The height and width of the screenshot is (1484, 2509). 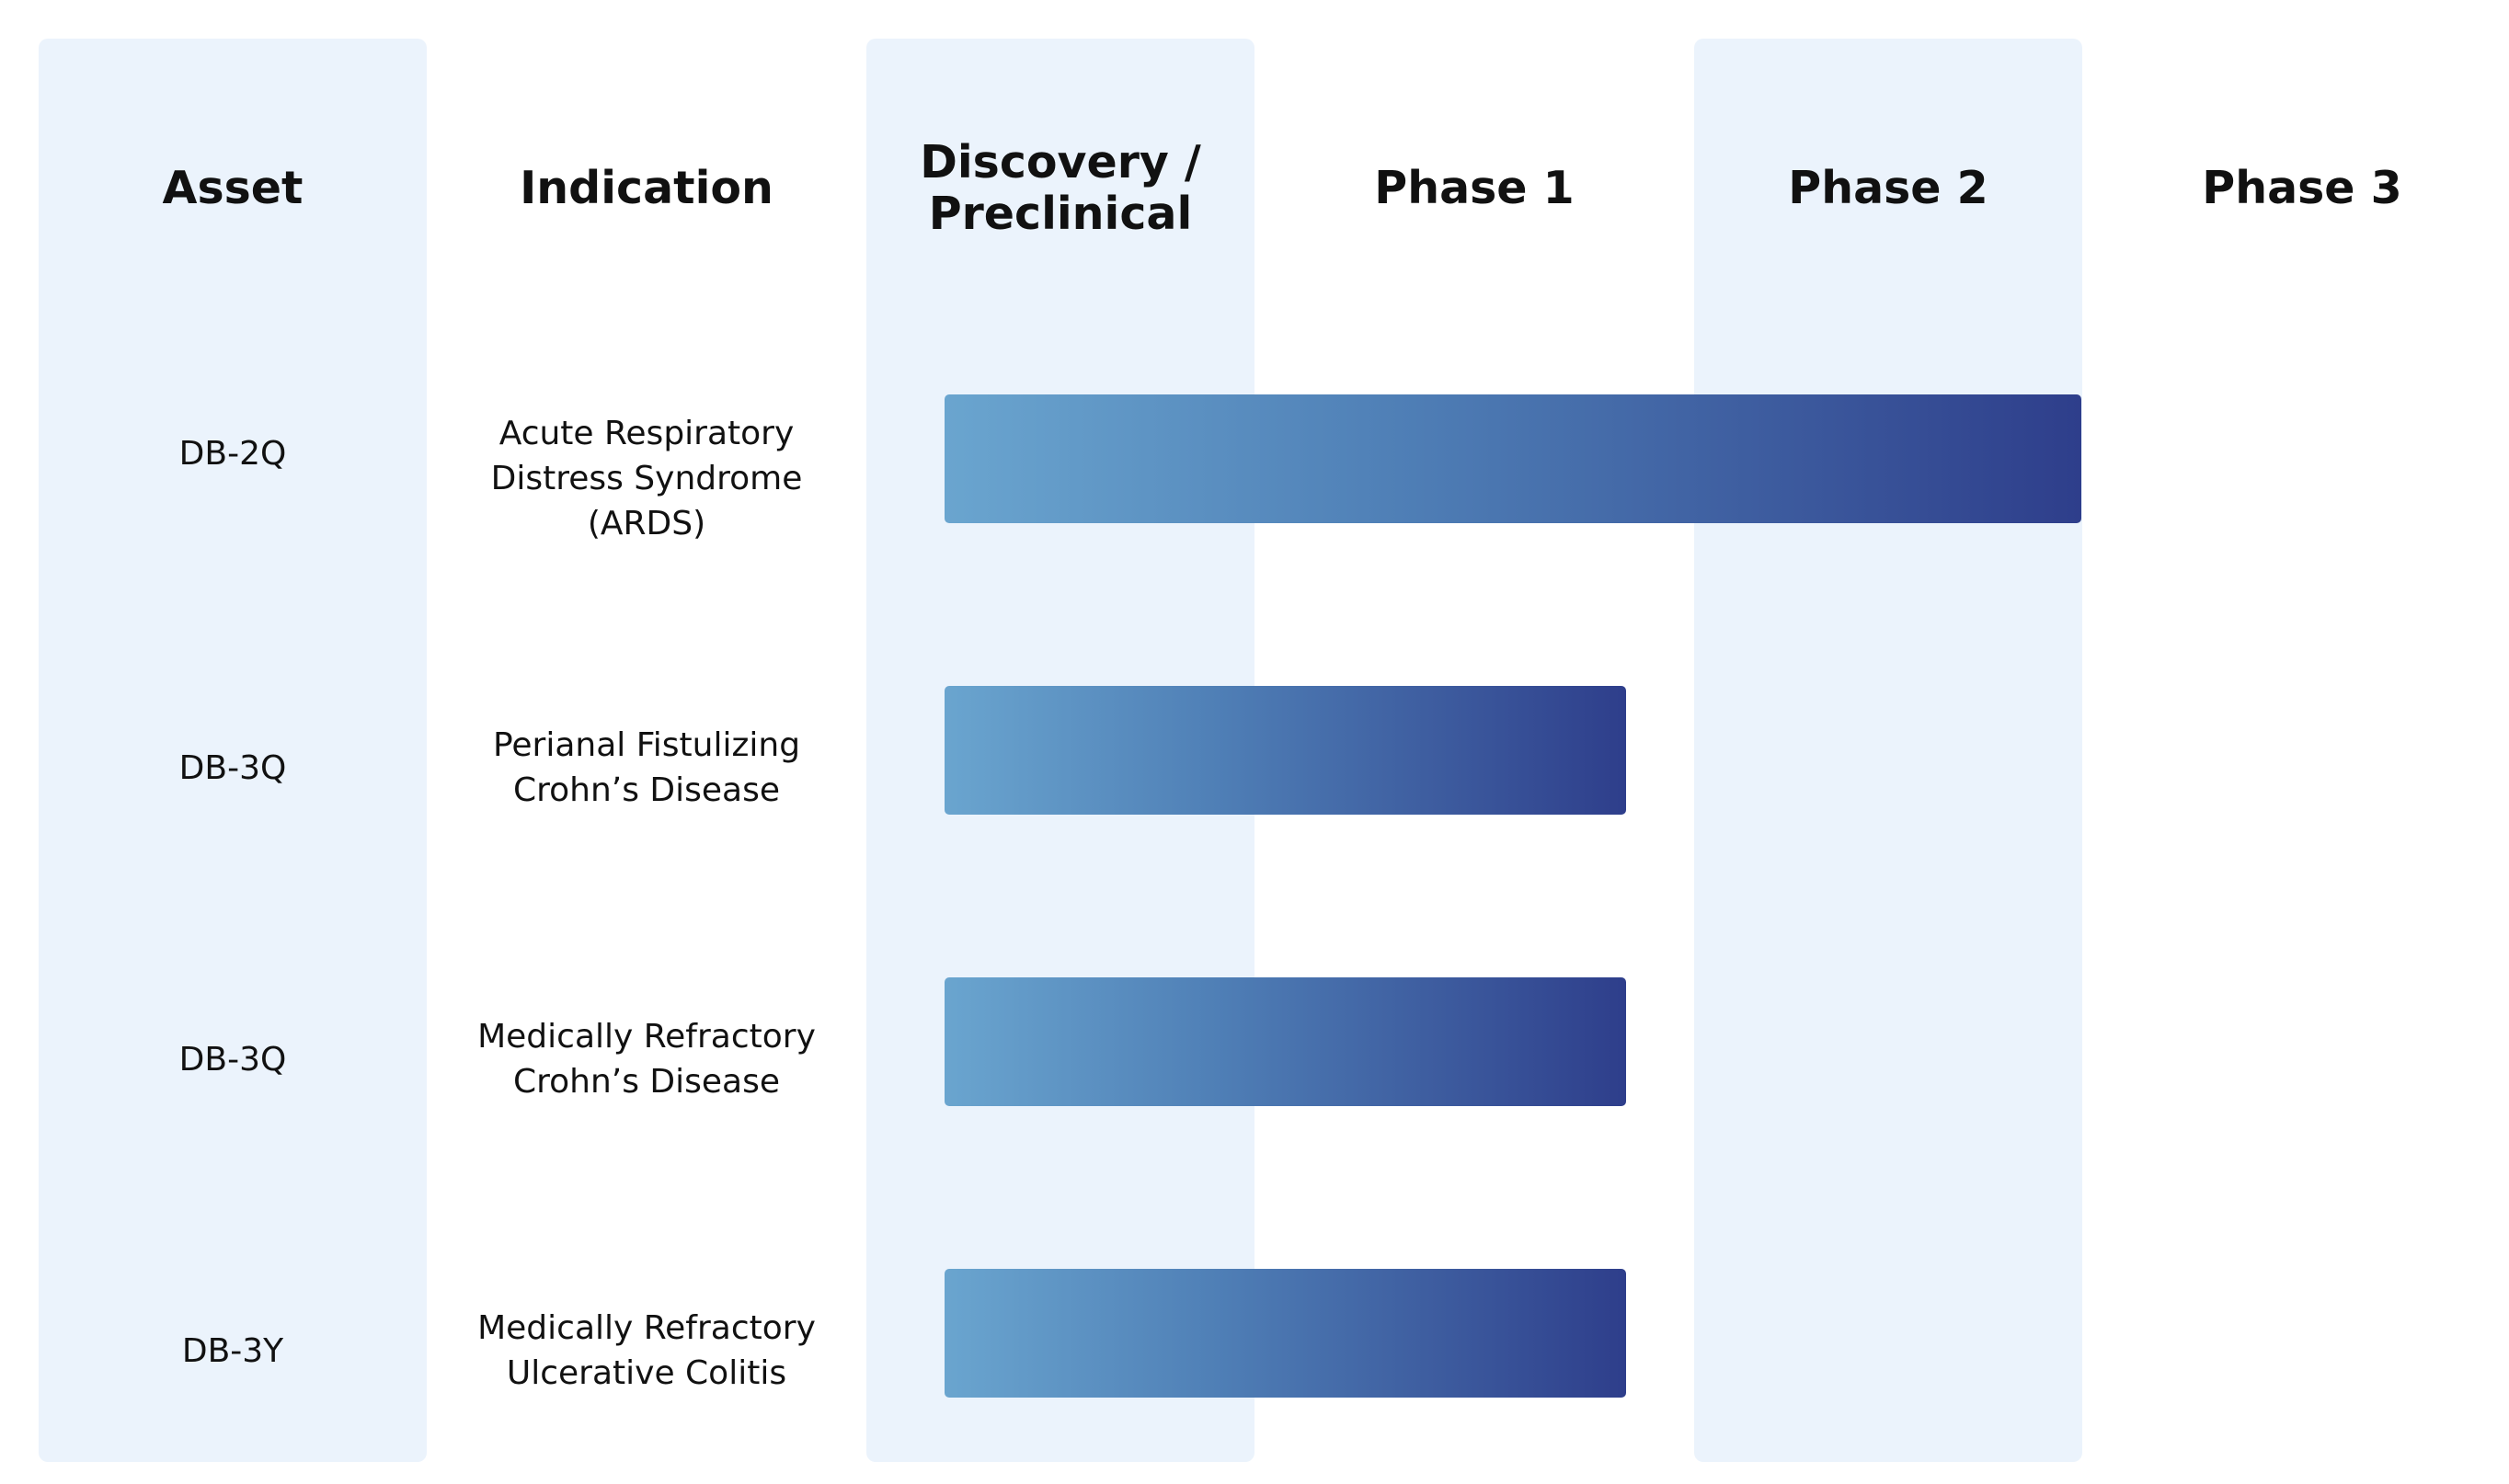 I want to click on header-phase-2: Phase 2, so click(x=1888, y=188).